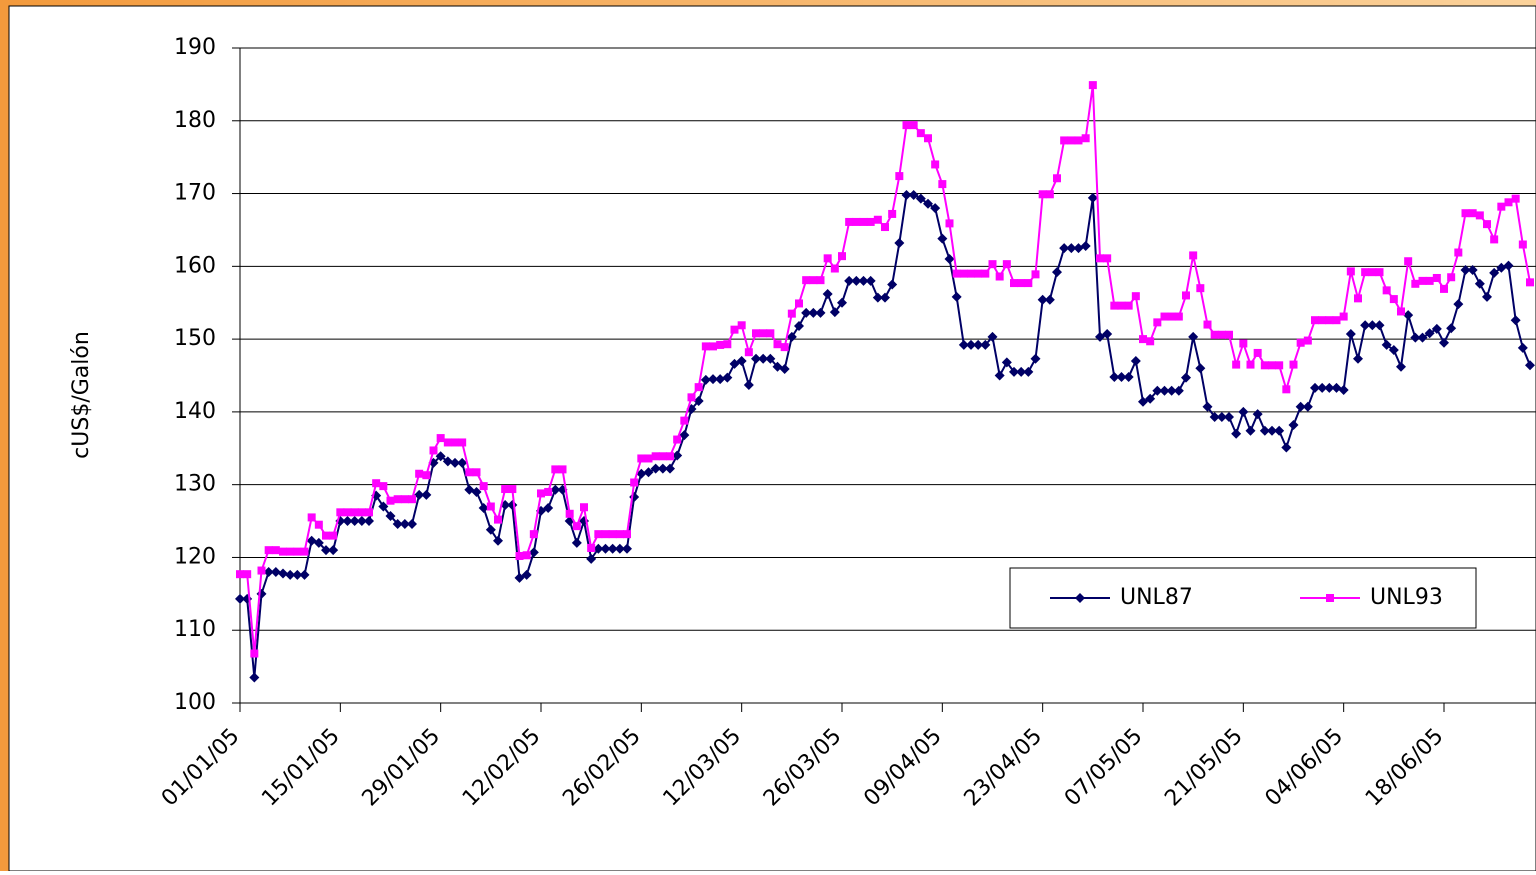 The image size is (1536, 875). I want to click on y-tick-label: 140, so click(195, 411).